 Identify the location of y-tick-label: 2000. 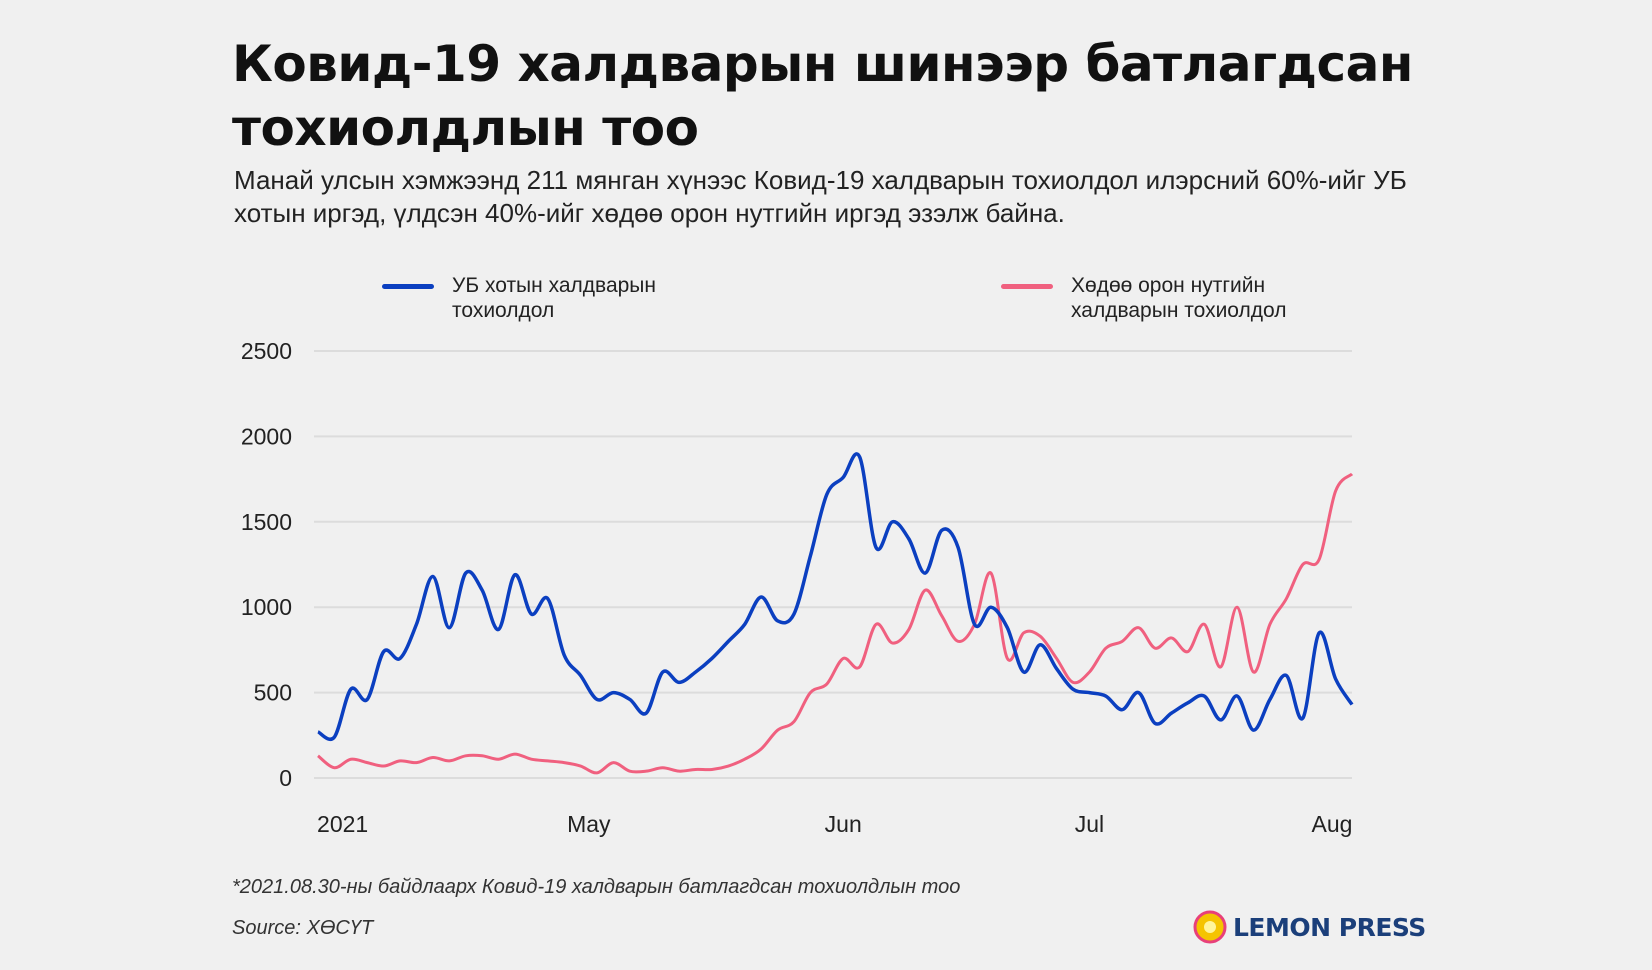
(266, 436).